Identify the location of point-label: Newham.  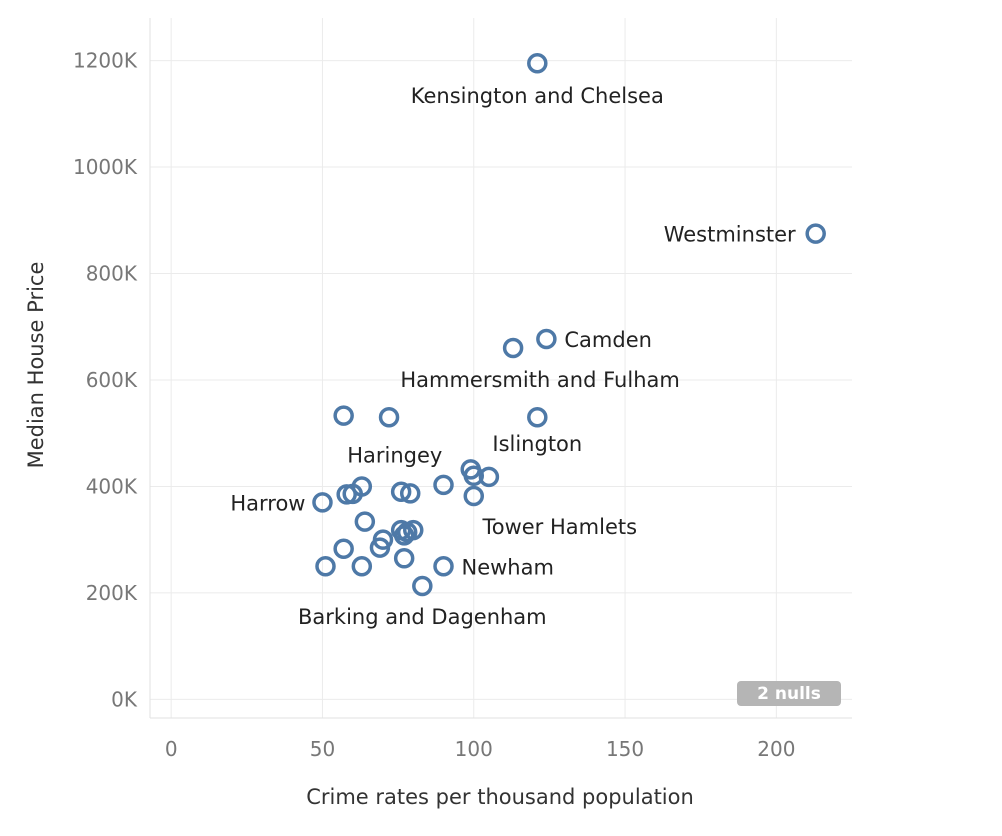
(508, 567).